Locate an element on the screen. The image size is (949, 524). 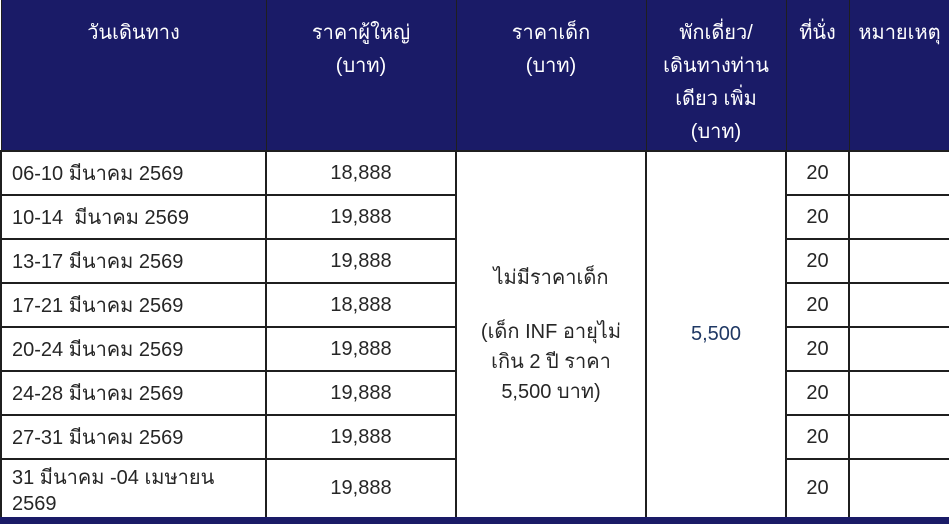
departure-date-cell: 06-10 มีนาคม 2569 is located at coordinates (133, 173).